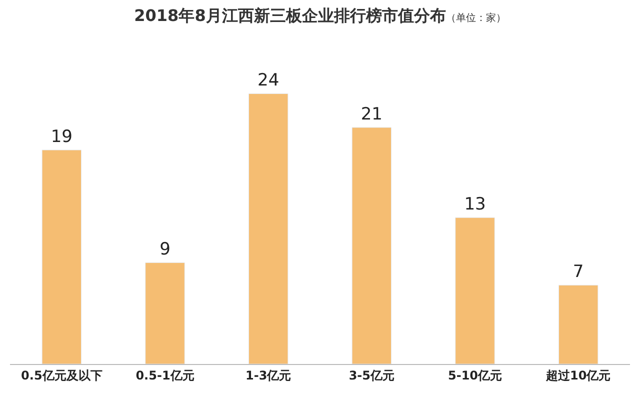 This screenshot has height=399, width=640. What do you see at coordinates (577, 375) in the screenshot?
I see `x-tick-label: 超过10亿元` at bounding box center [577, 375].